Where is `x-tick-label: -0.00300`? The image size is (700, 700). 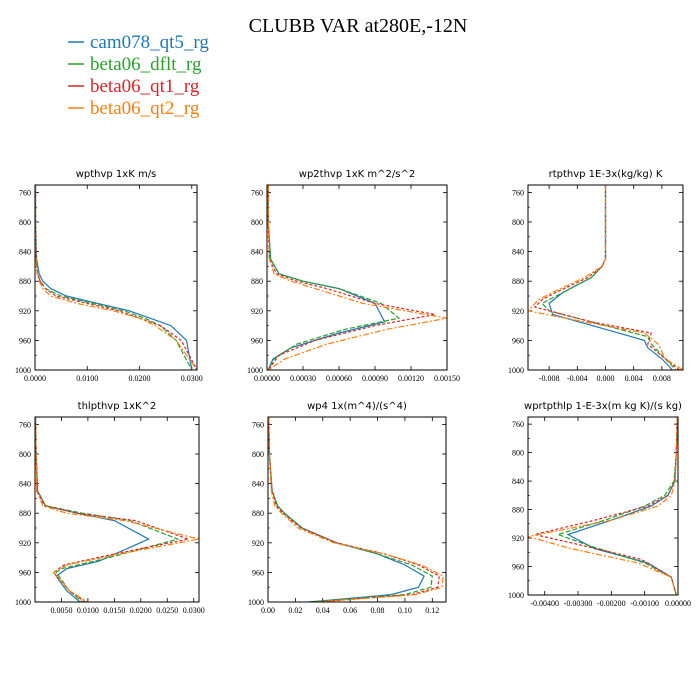
x-tick-label: -0.00300 is located at coordinates (578, 603).